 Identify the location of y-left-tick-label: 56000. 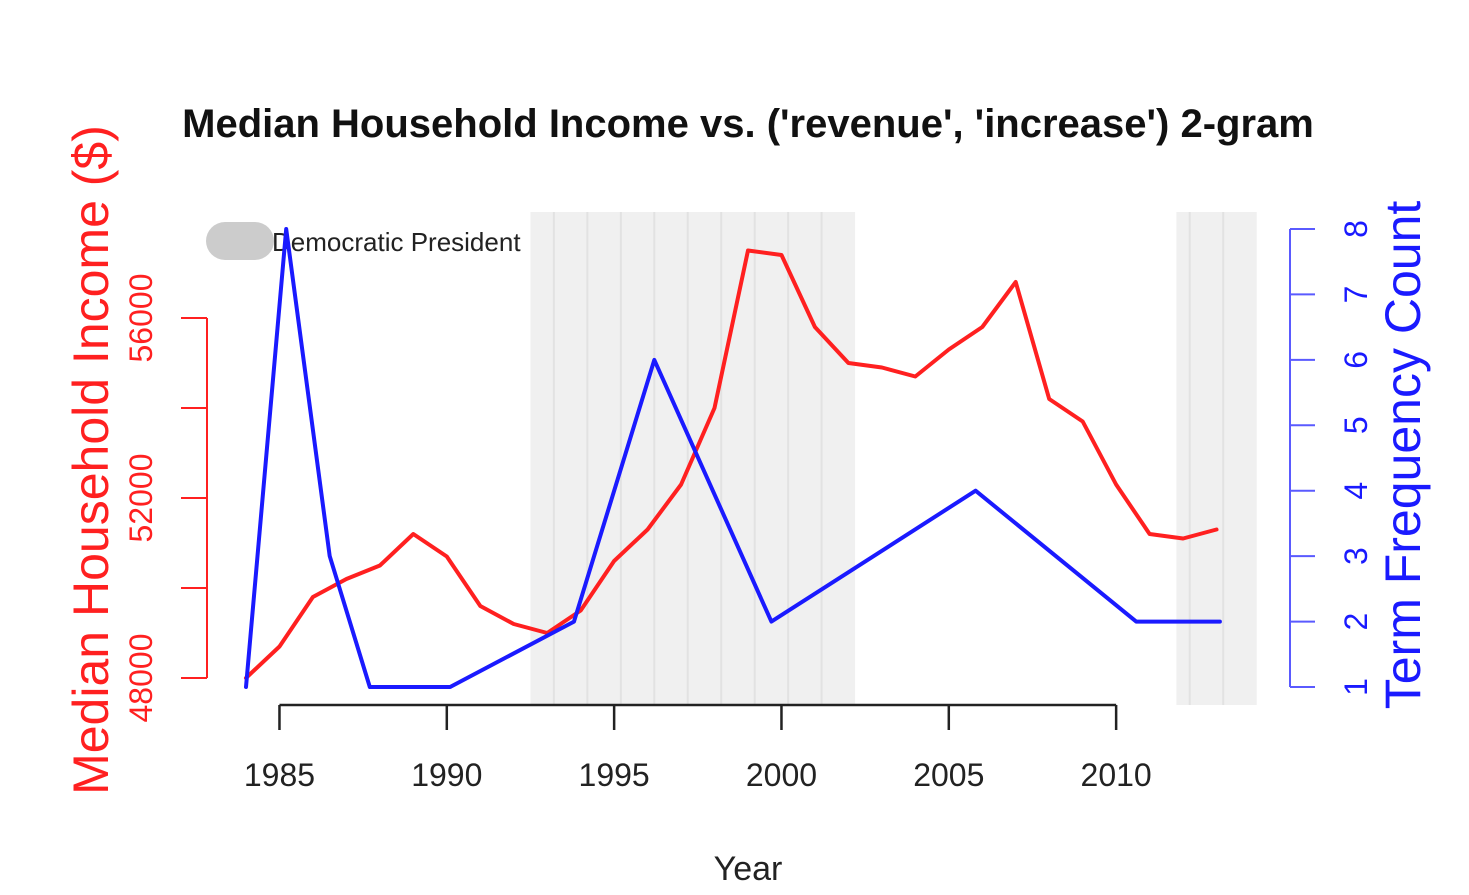
(141, 318).